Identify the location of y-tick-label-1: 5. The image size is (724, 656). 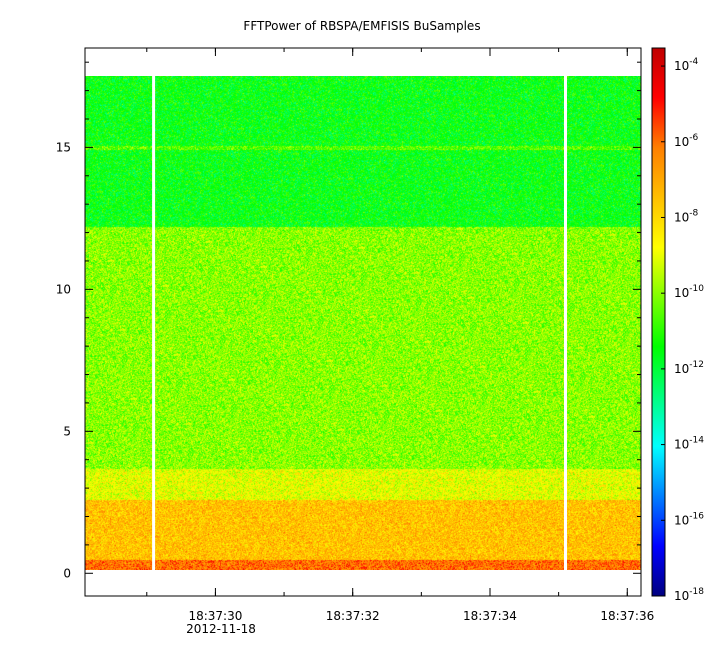
(67, 431).